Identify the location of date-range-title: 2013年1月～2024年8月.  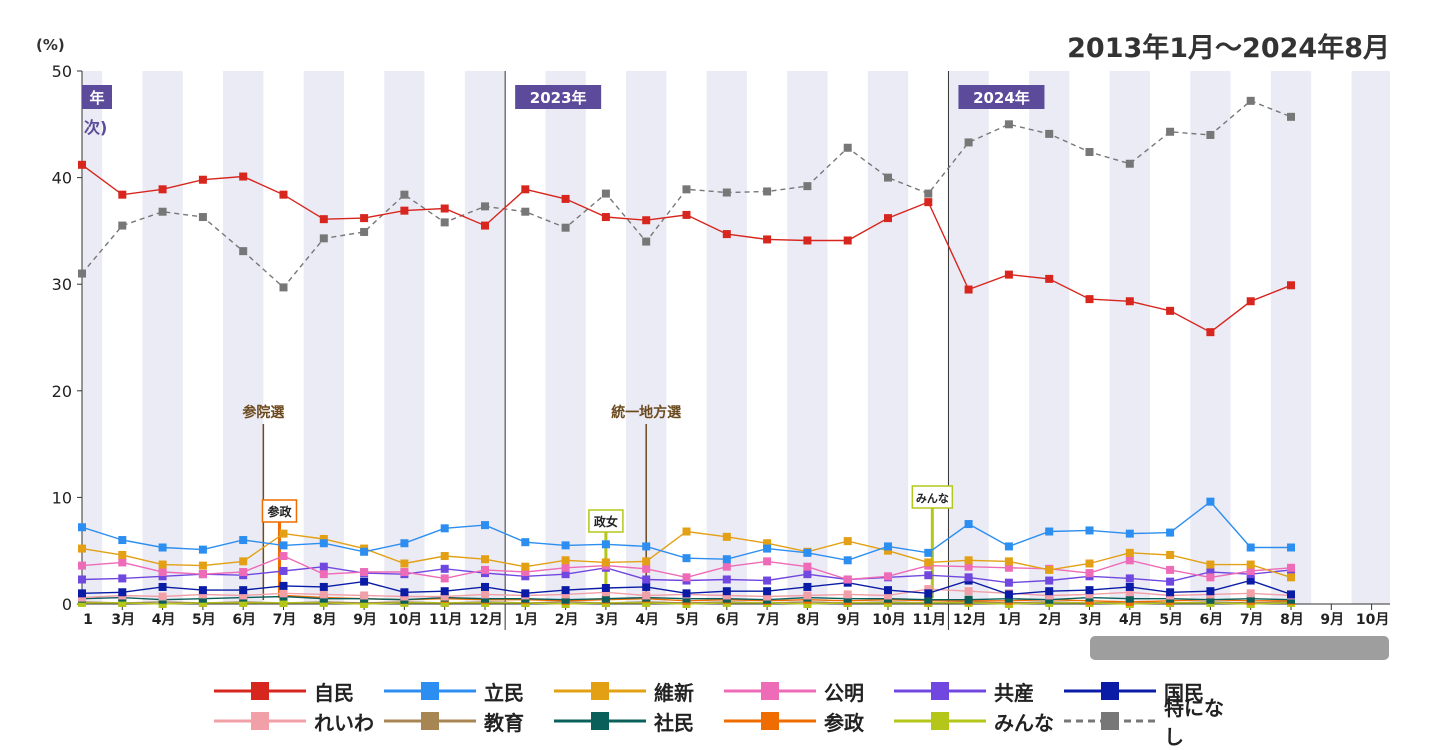
(1228, 48).